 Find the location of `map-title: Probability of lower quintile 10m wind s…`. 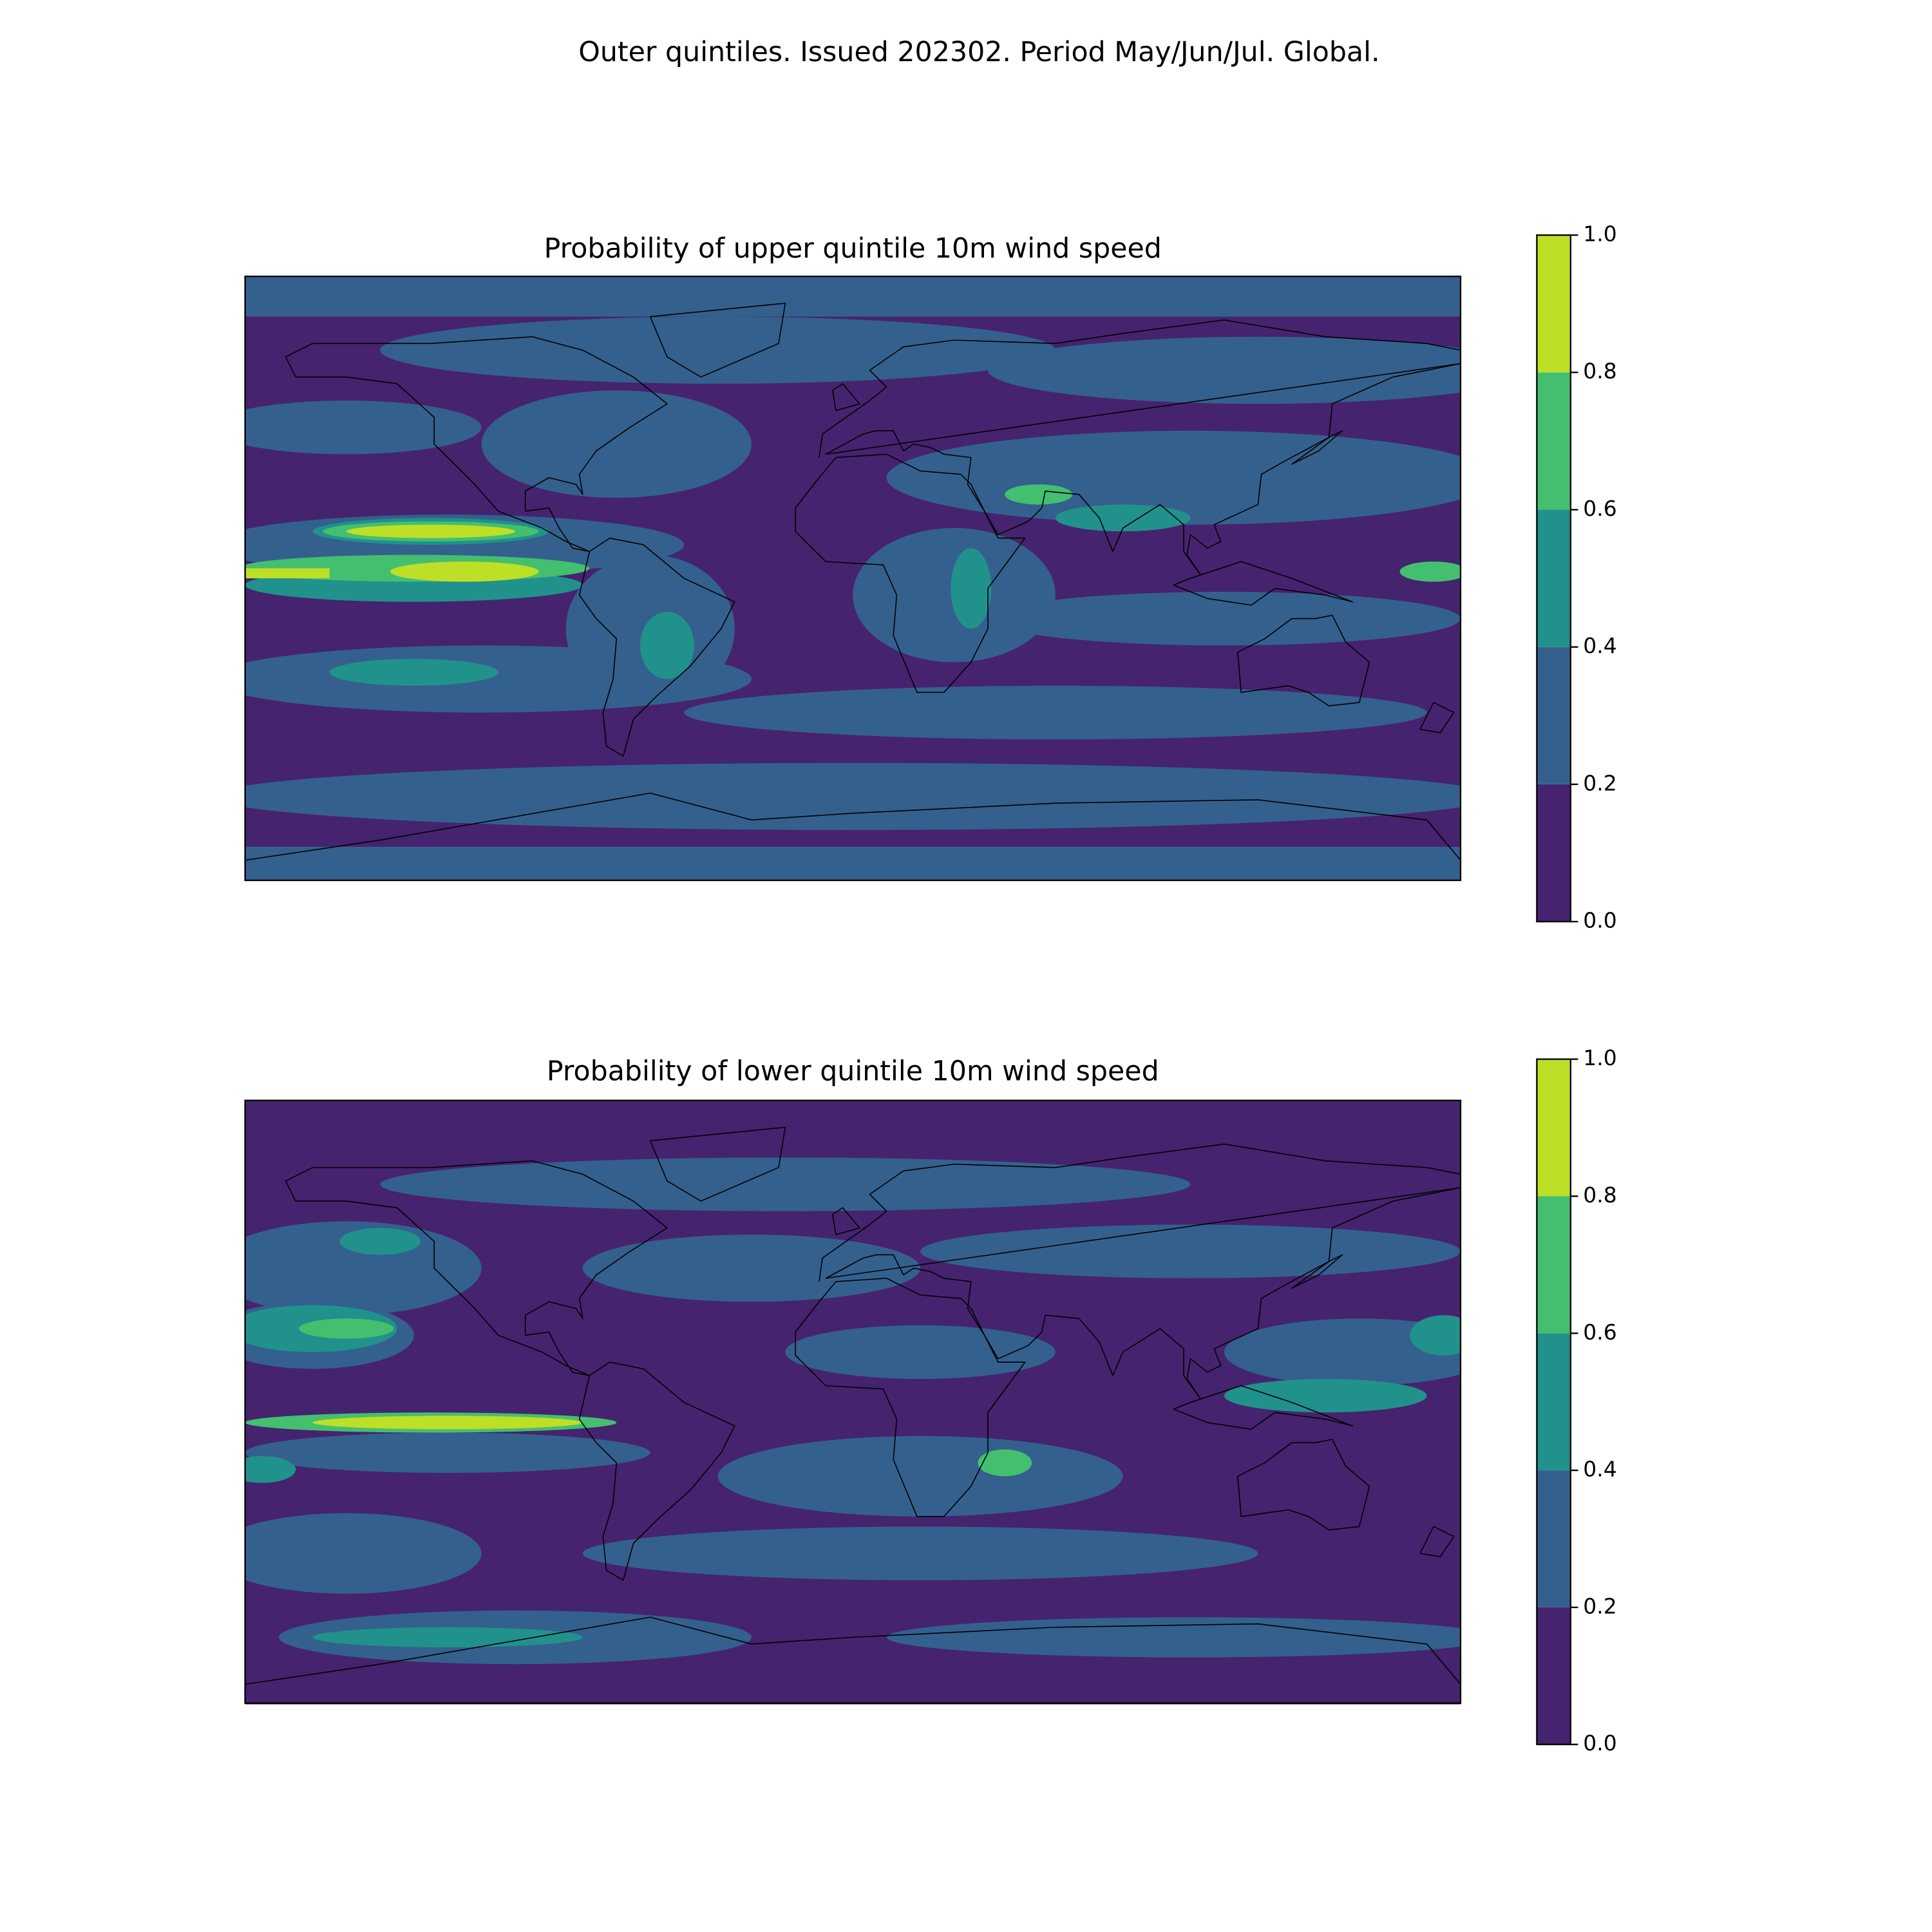

map-title: Probability of lower quintile 10m wind s… is located at coordinates (853, 1072).